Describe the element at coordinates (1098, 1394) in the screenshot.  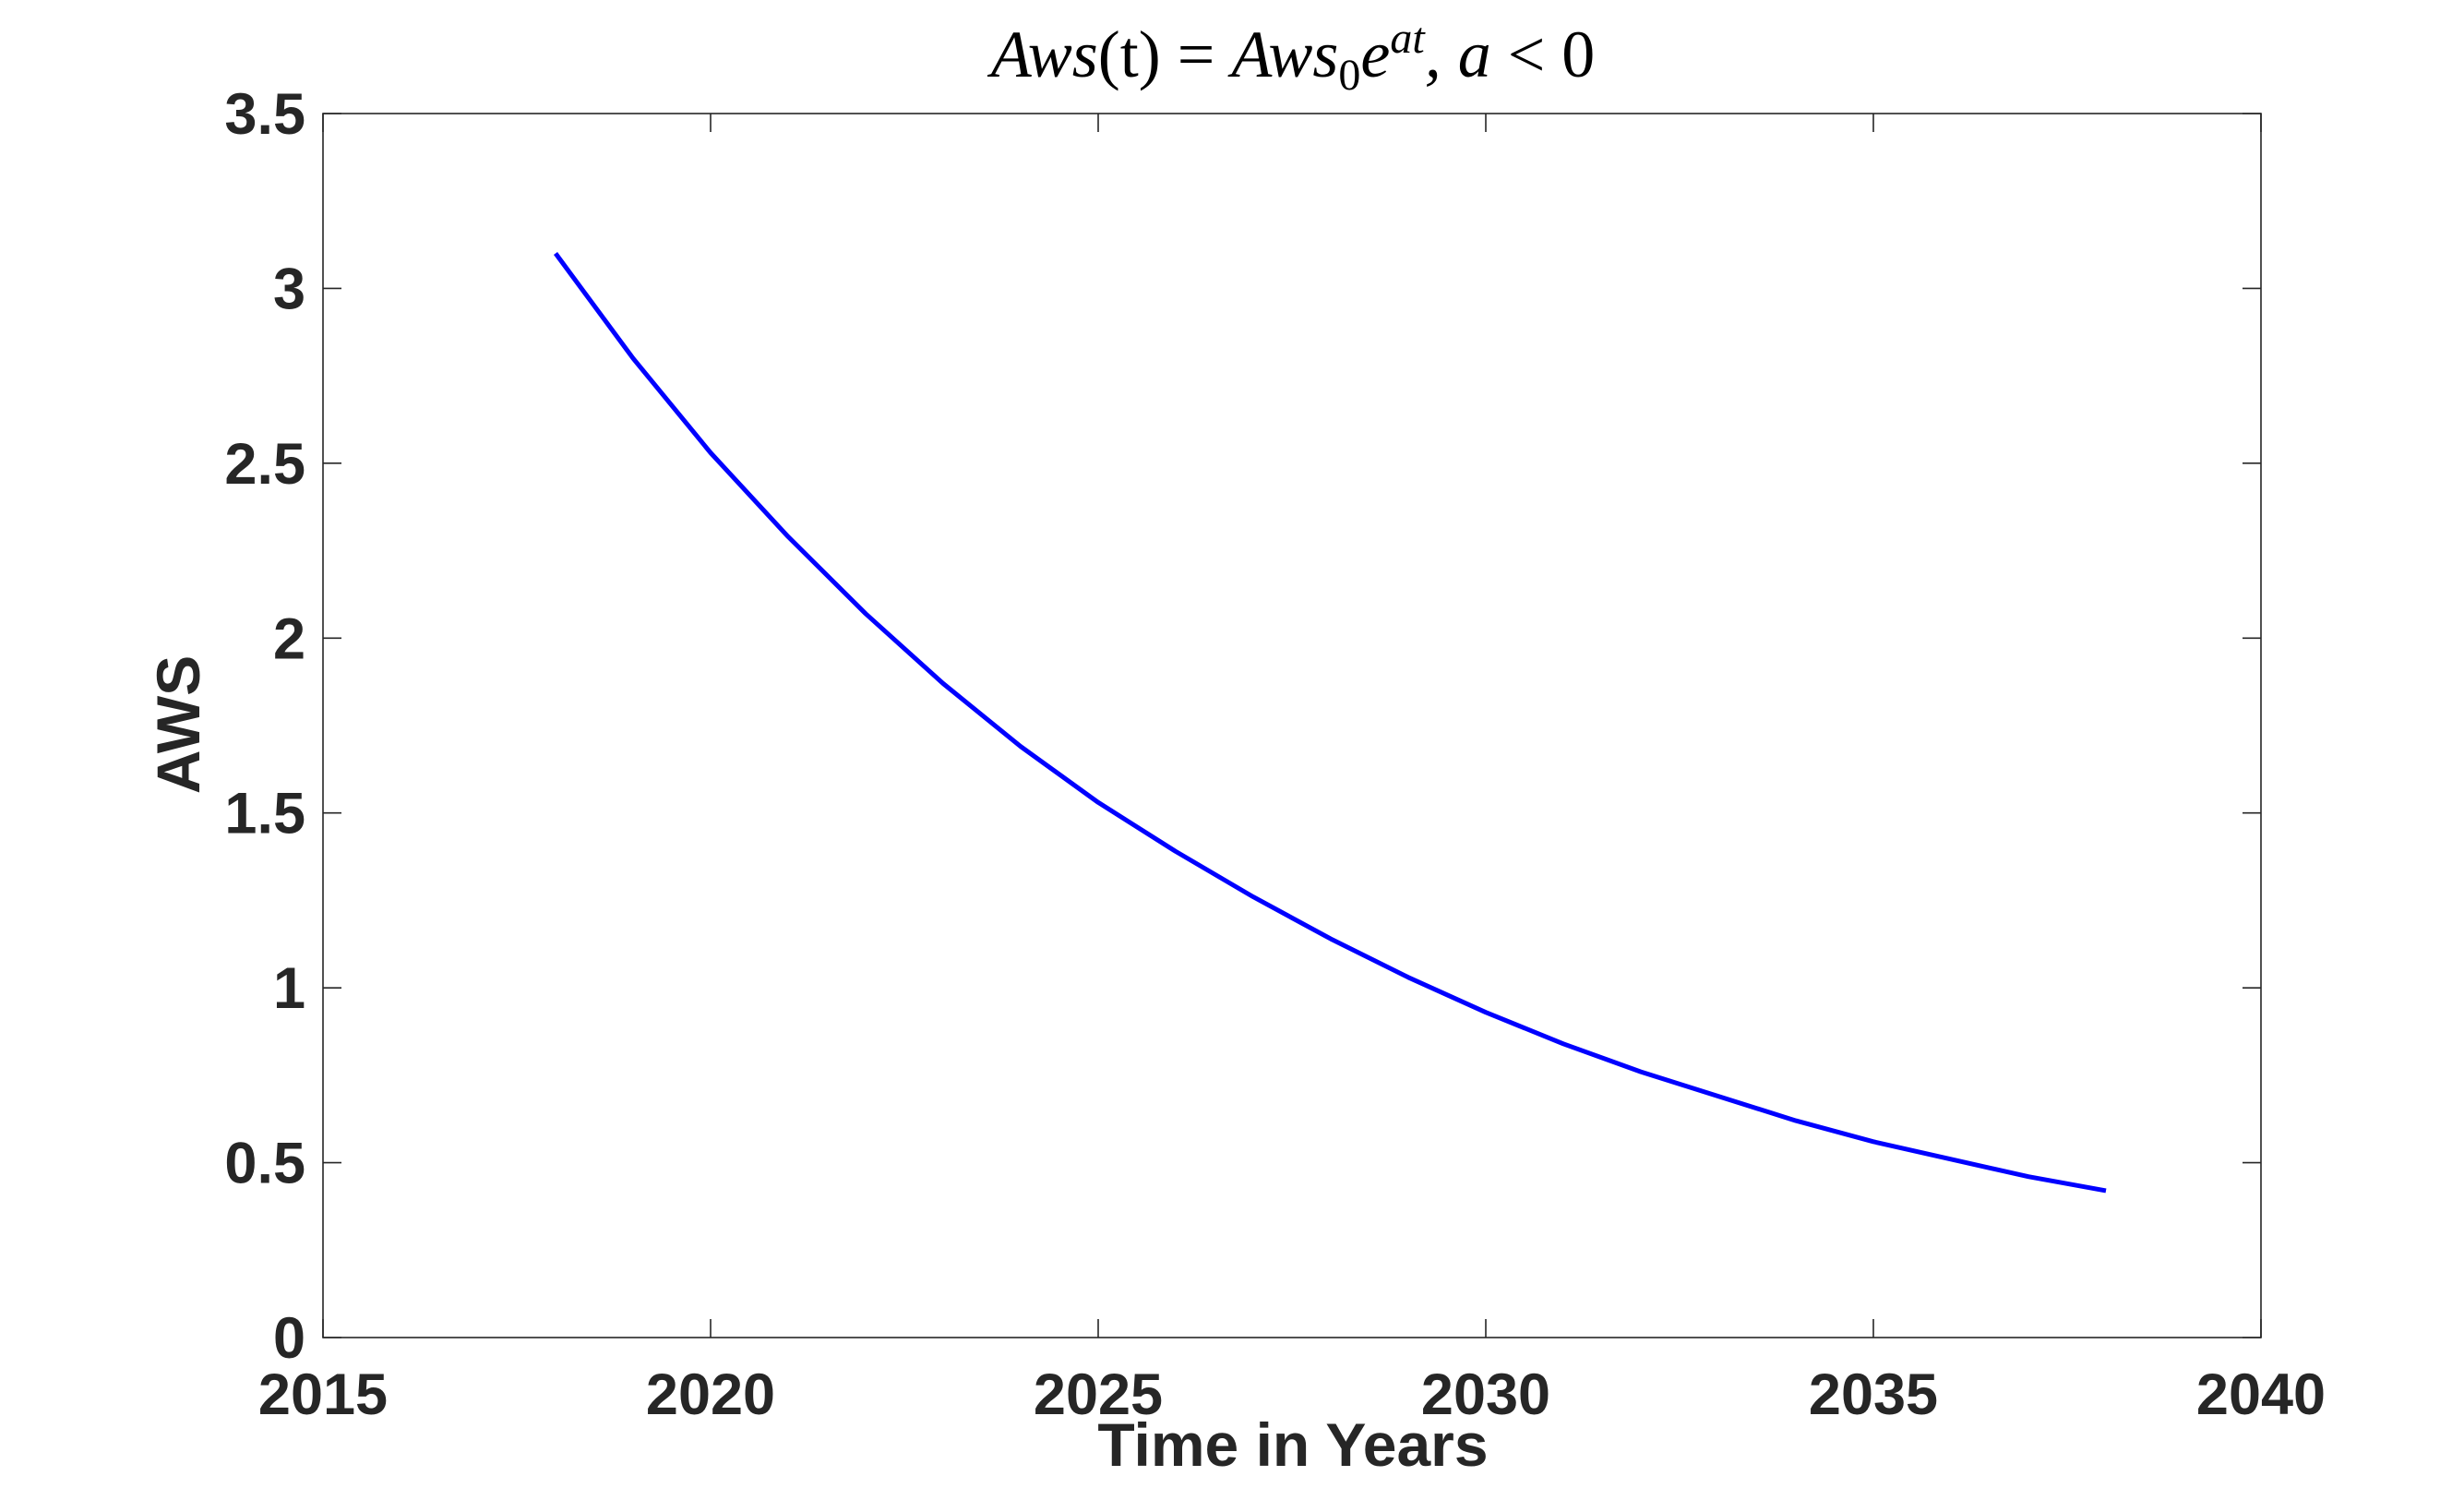
I see `x-tick-label: 2025` at that location.